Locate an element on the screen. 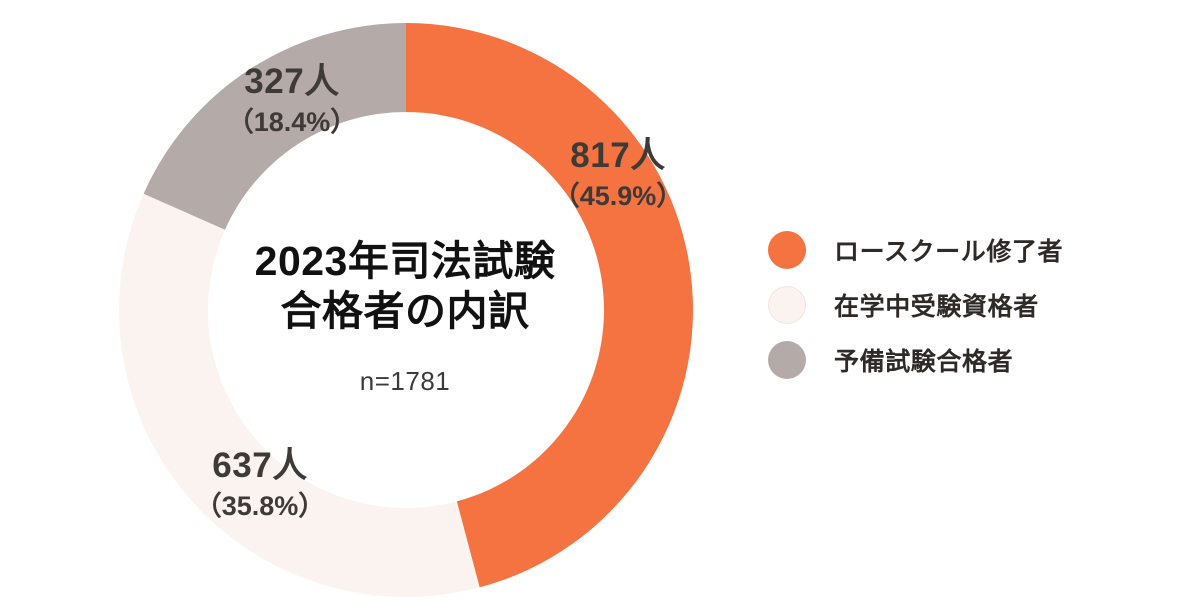 This screenshot has height=600, width=1200. legend-item-in-school: 在学中受験資格者 is located at coordinates (968, 304).